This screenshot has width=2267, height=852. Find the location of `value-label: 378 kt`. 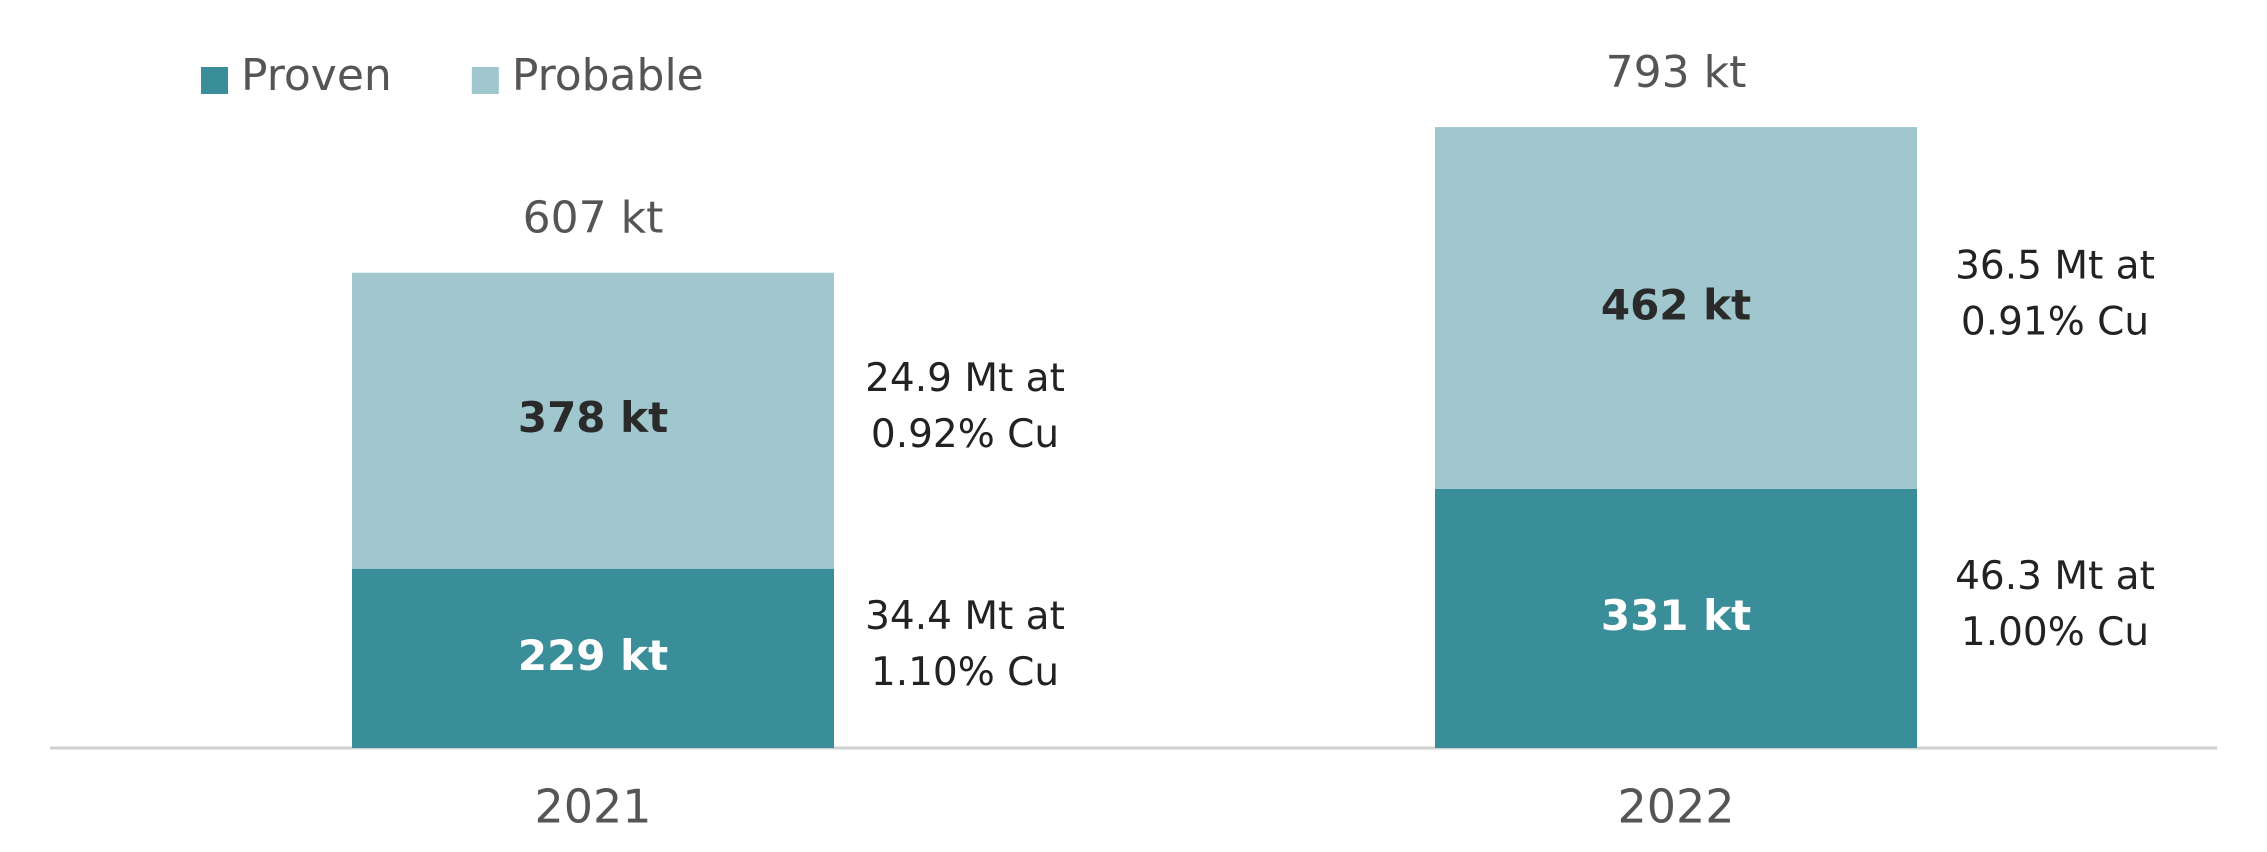

value-label: 378 kt is located at coordinates (593, 417).